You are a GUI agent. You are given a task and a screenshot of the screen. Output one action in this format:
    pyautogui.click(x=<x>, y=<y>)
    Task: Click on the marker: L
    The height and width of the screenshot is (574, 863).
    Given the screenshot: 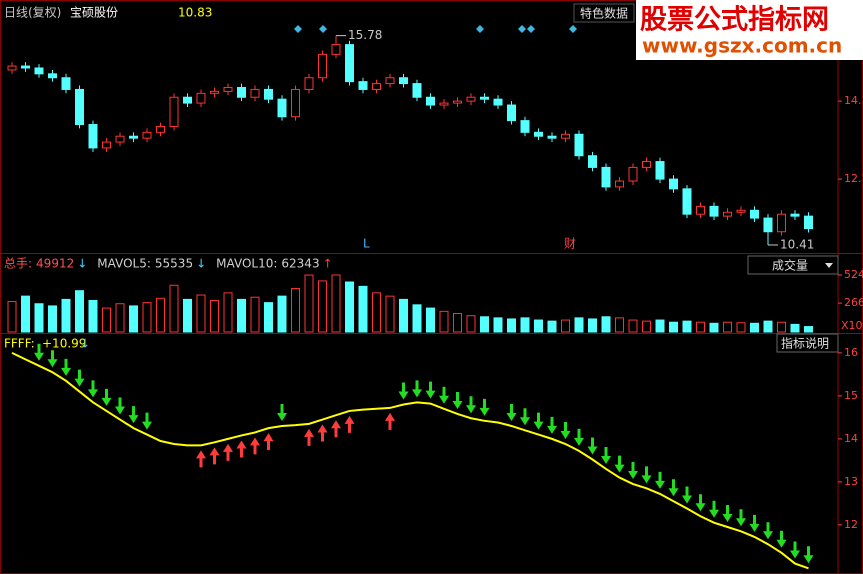 What is the action you would take?
    pyautogui.click(x=366, y=244)
    